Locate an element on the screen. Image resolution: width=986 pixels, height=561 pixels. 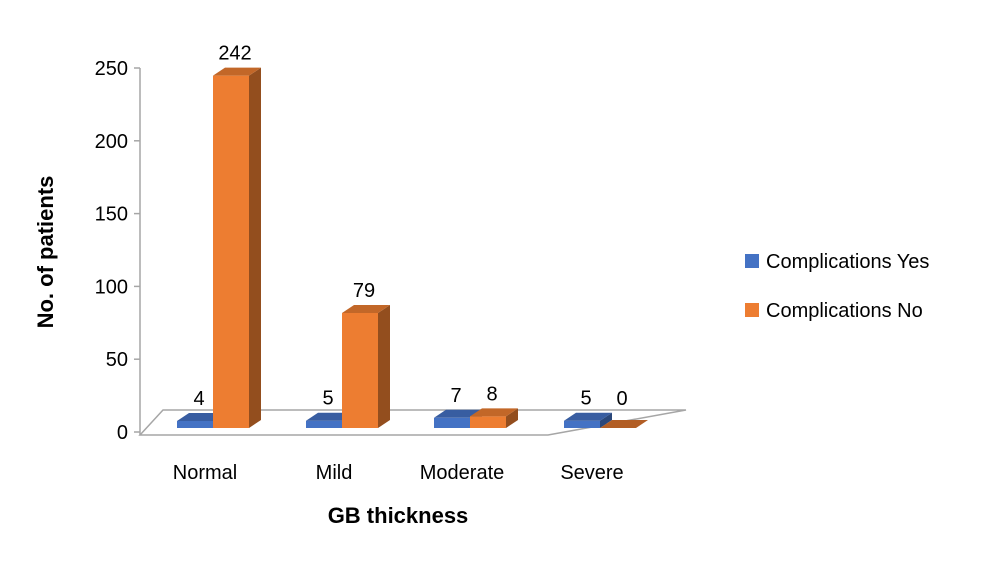
x-tick-label: Normal is located at coordinates (205, 473).